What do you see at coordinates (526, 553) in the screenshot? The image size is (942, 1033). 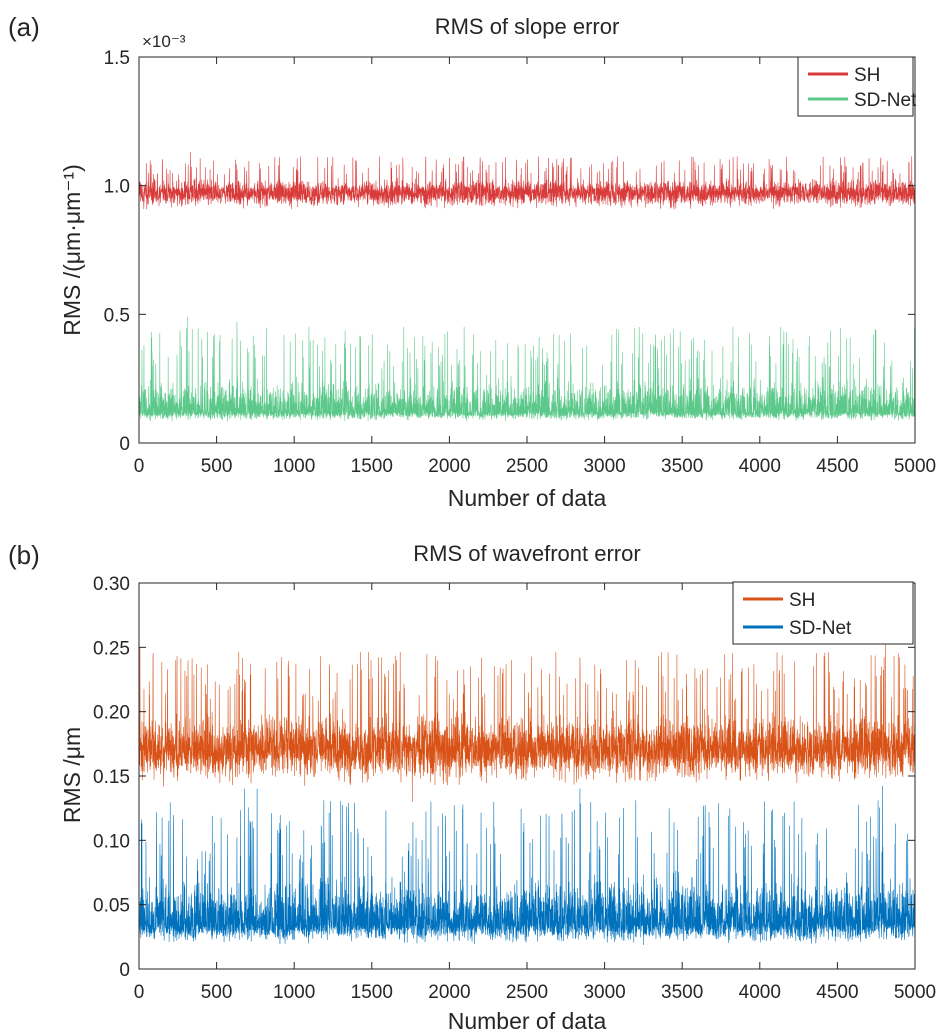 I see `chart-title: RMS of wavefront error` at bounding box center [526, 553].